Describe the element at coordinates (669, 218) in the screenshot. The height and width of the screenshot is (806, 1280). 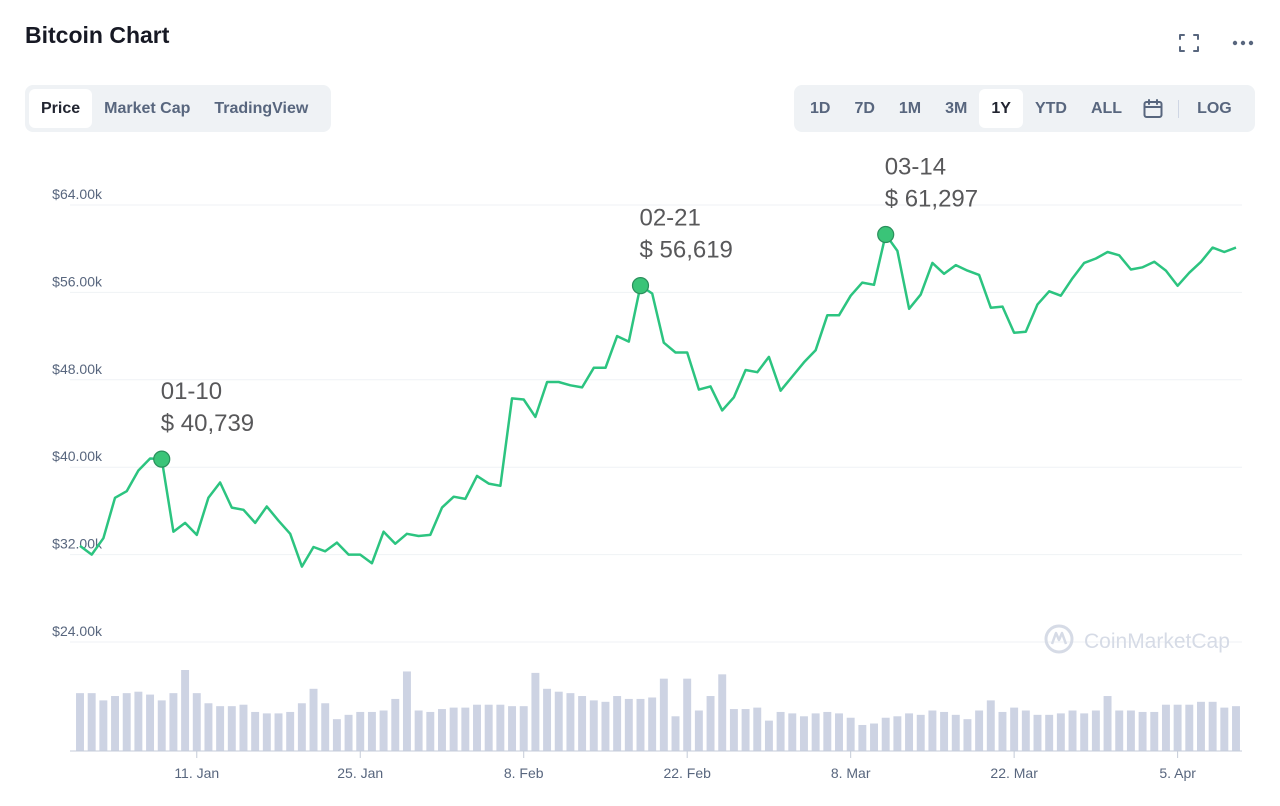
I see `annotation-date: 02-21` at that location.